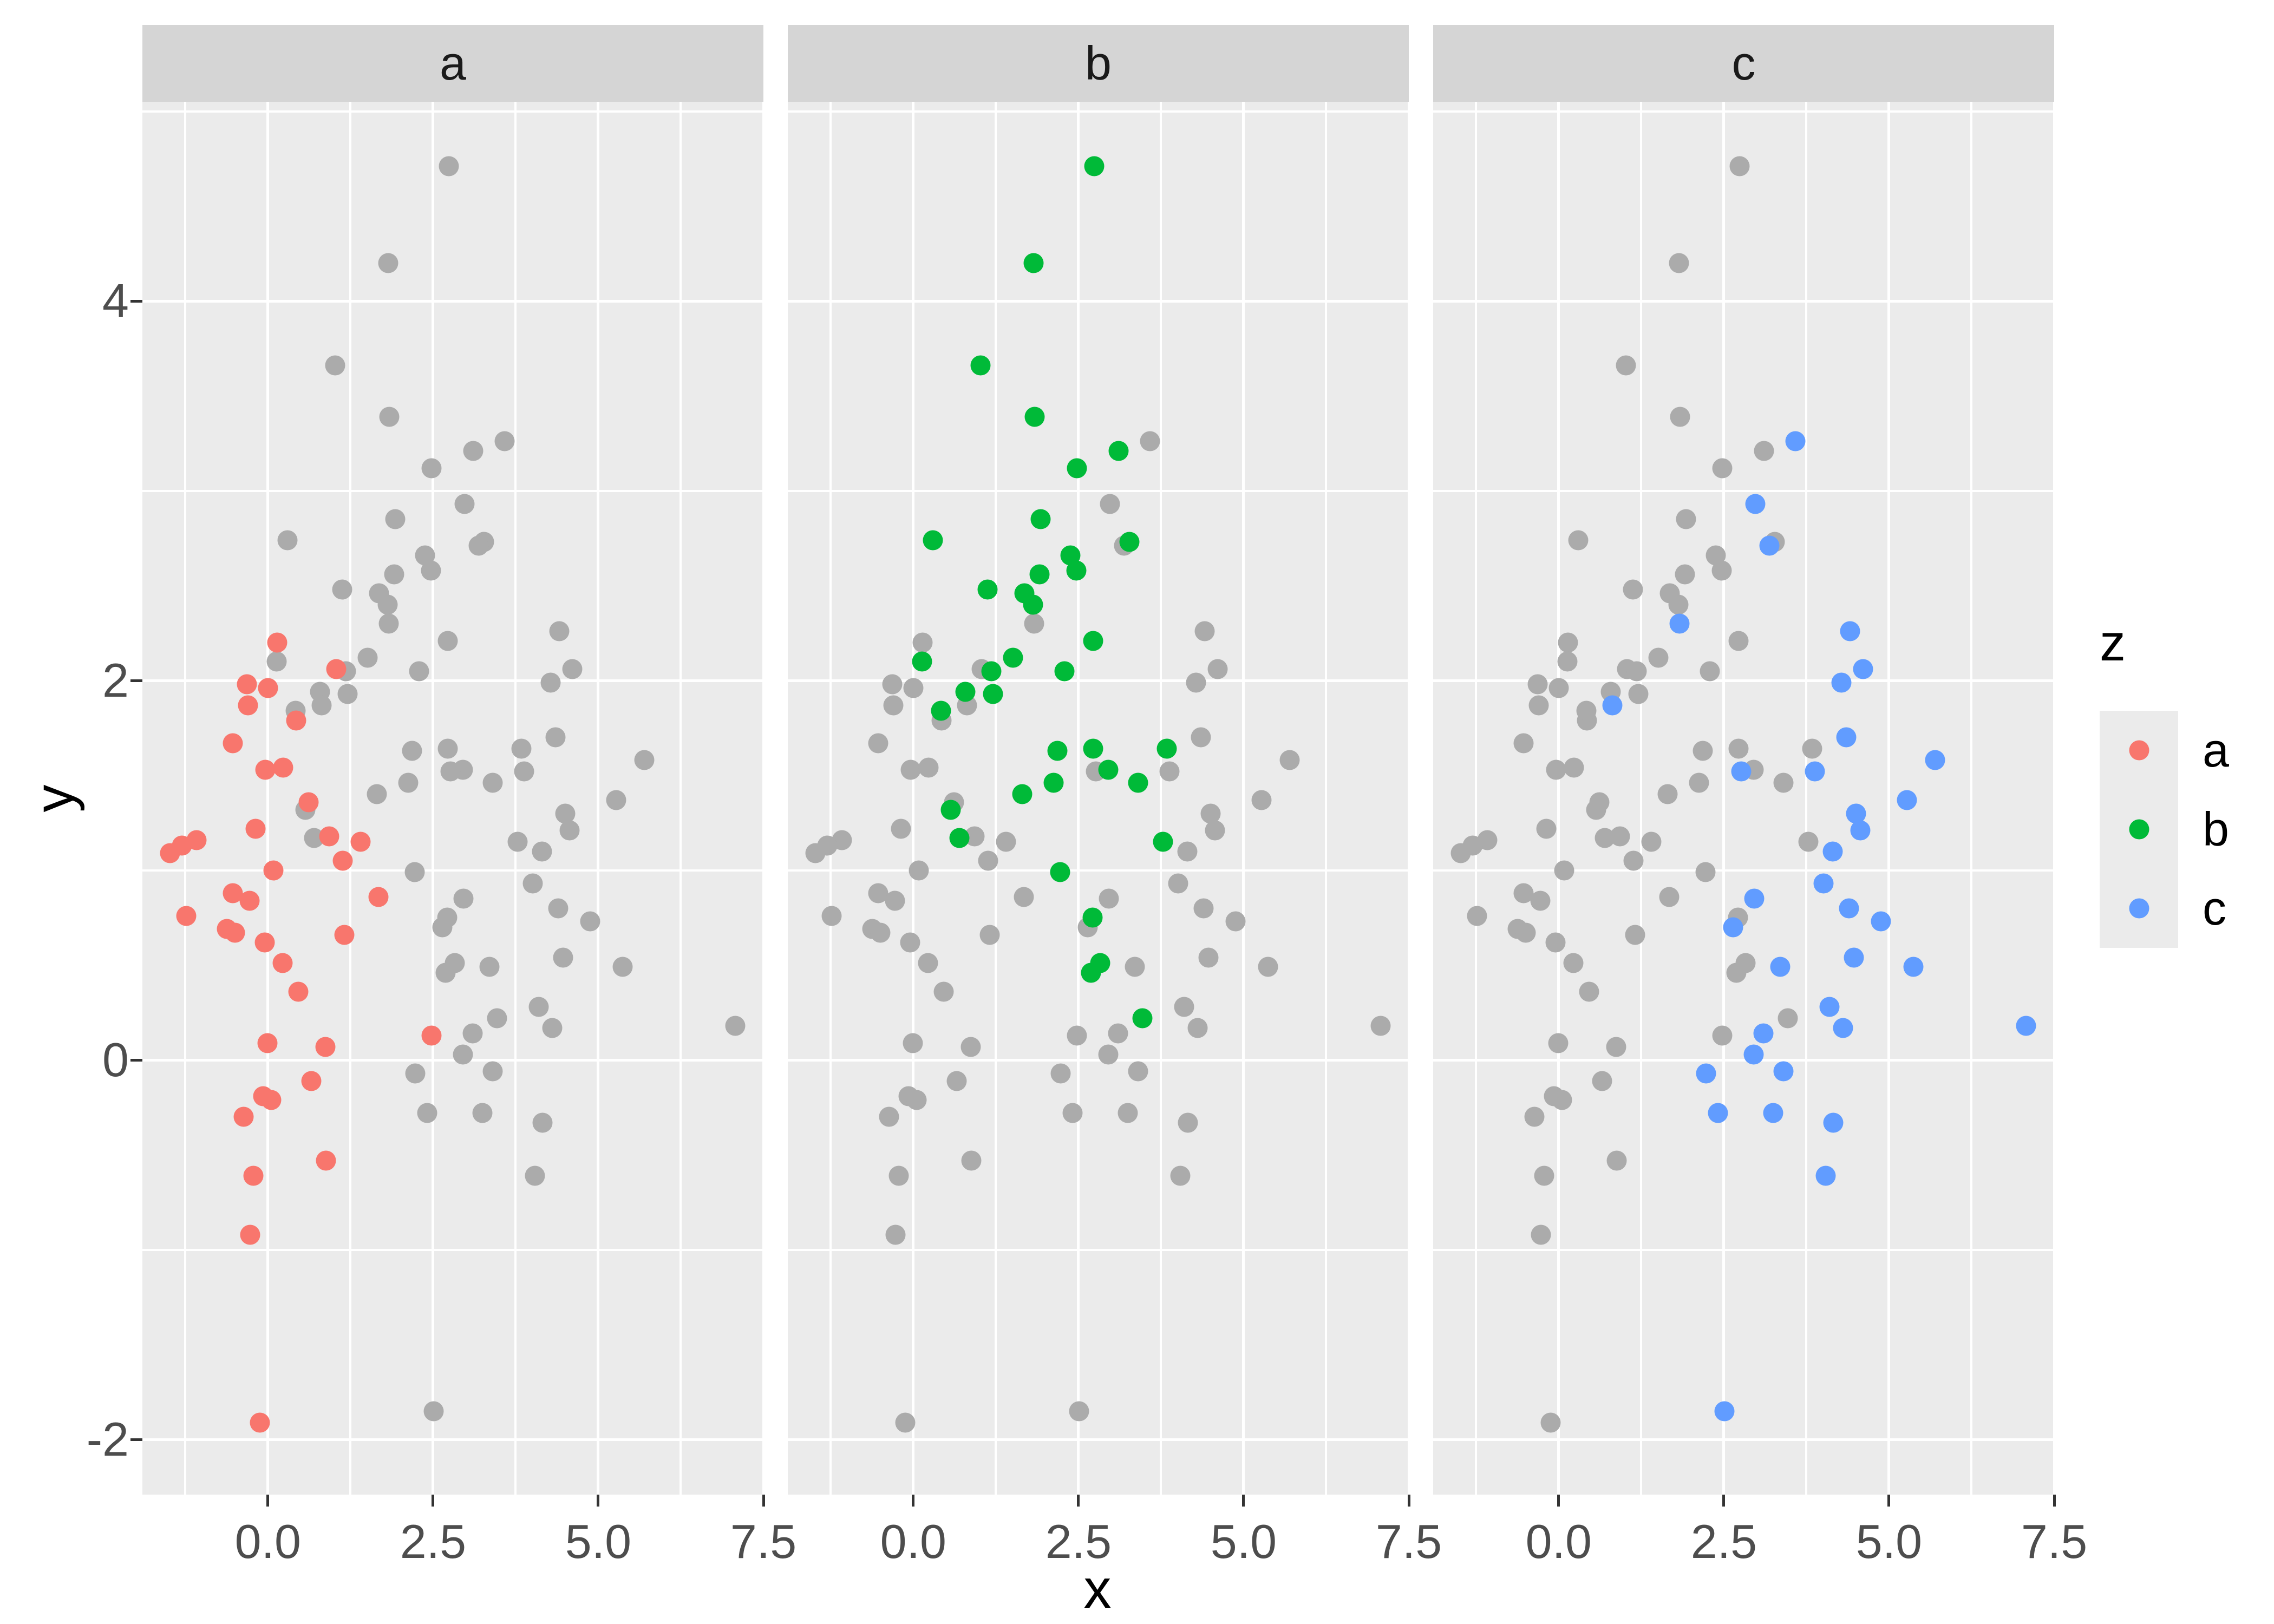 The width and height of the screenshot is (2274, 1624). What do you see at coordinates (1099, 63) in the screenshot?
I see `facet-strip-label-b: b` at bounding box center [1099, 63].